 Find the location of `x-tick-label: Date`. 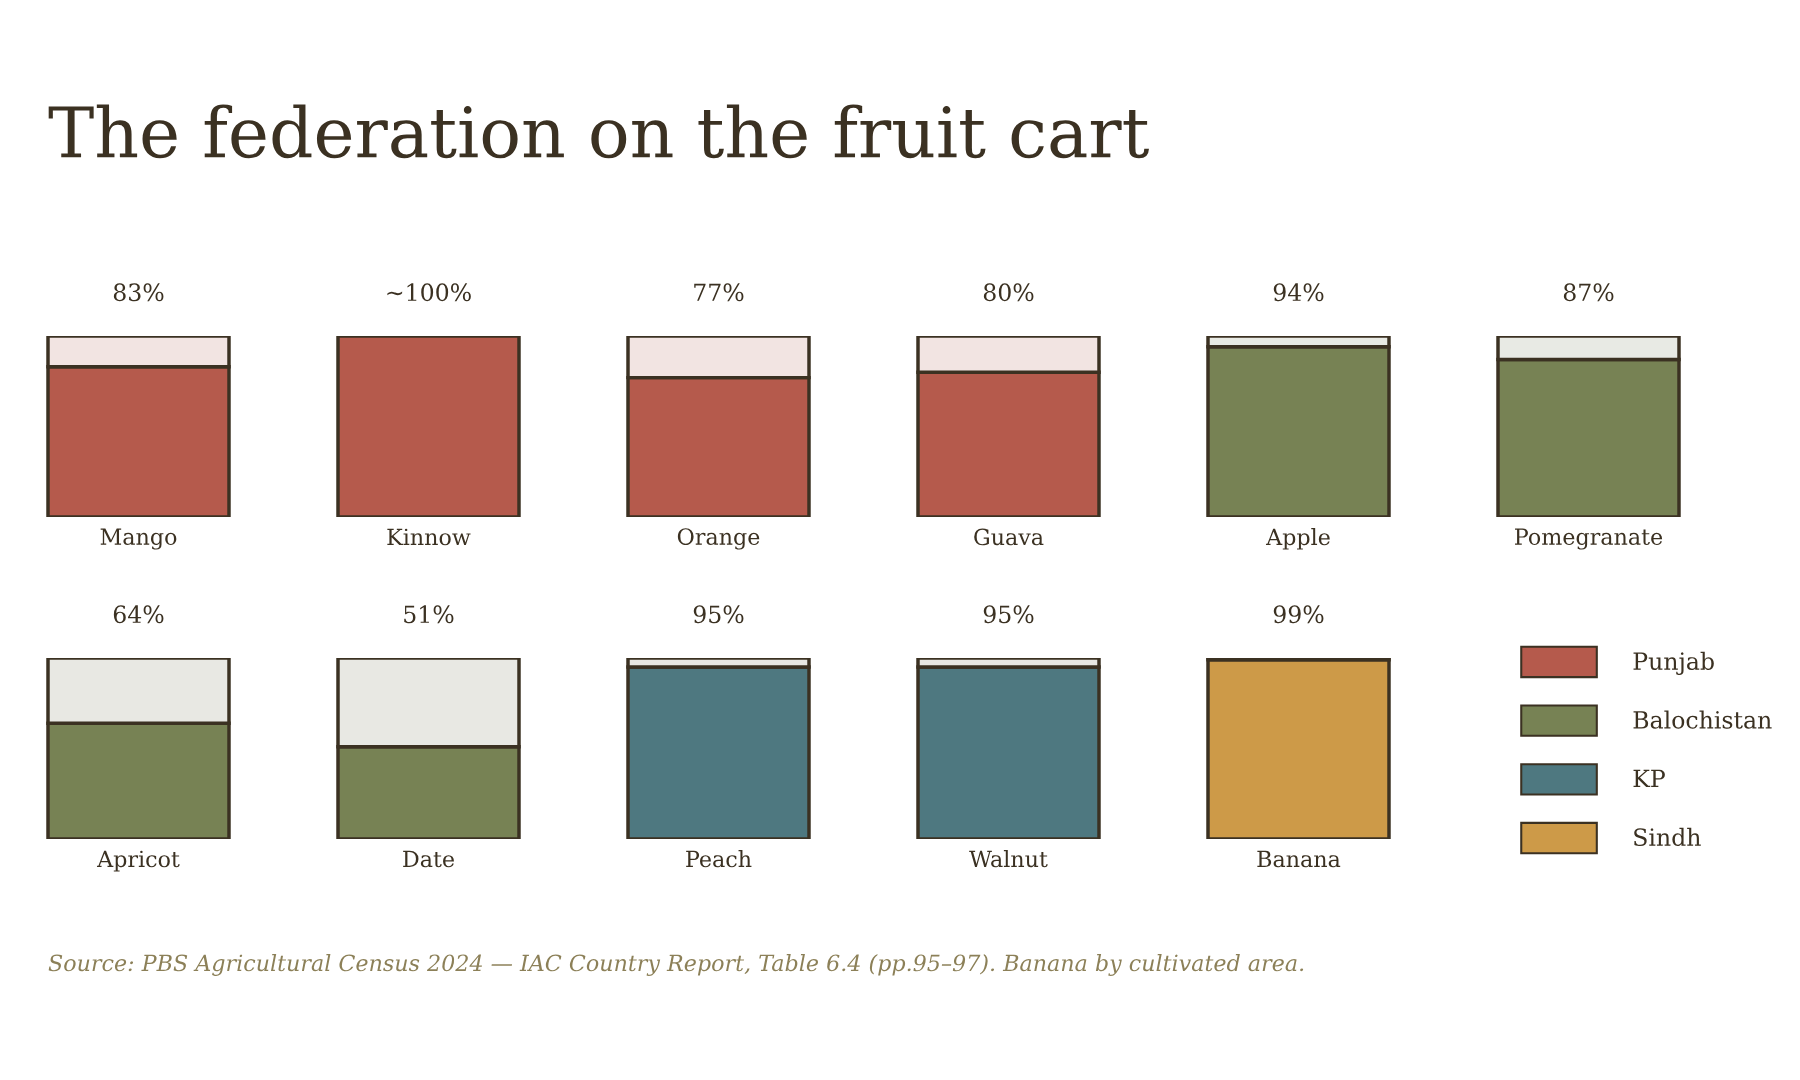

x-tick-label: Date is located at coordinates (428, 859).